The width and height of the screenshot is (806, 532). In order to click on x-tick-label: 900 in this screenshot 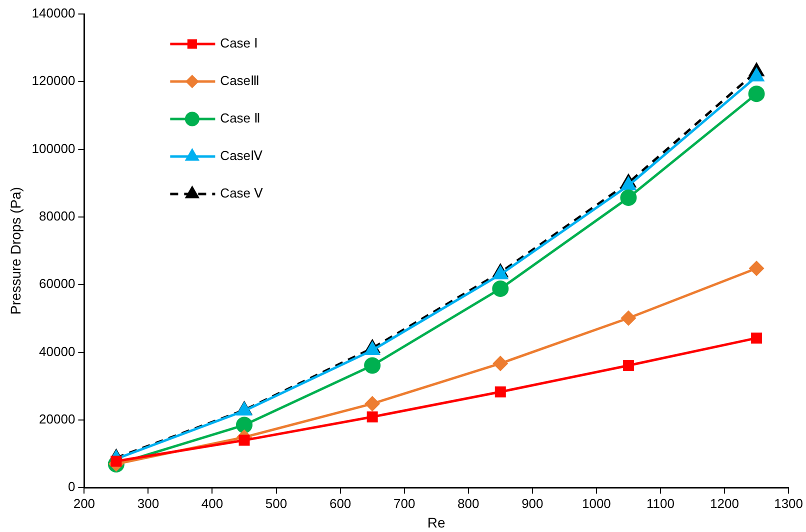, I will do `click(533, 503)`.